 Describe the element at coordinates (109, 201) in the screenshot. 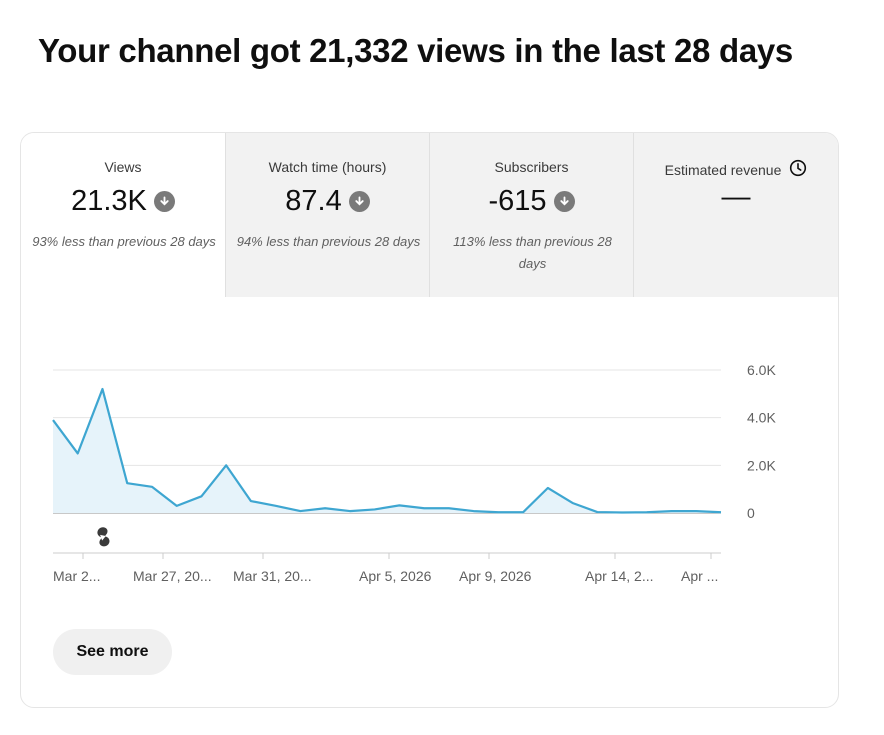

I see `tab-views-value: 21.3K` at that location.